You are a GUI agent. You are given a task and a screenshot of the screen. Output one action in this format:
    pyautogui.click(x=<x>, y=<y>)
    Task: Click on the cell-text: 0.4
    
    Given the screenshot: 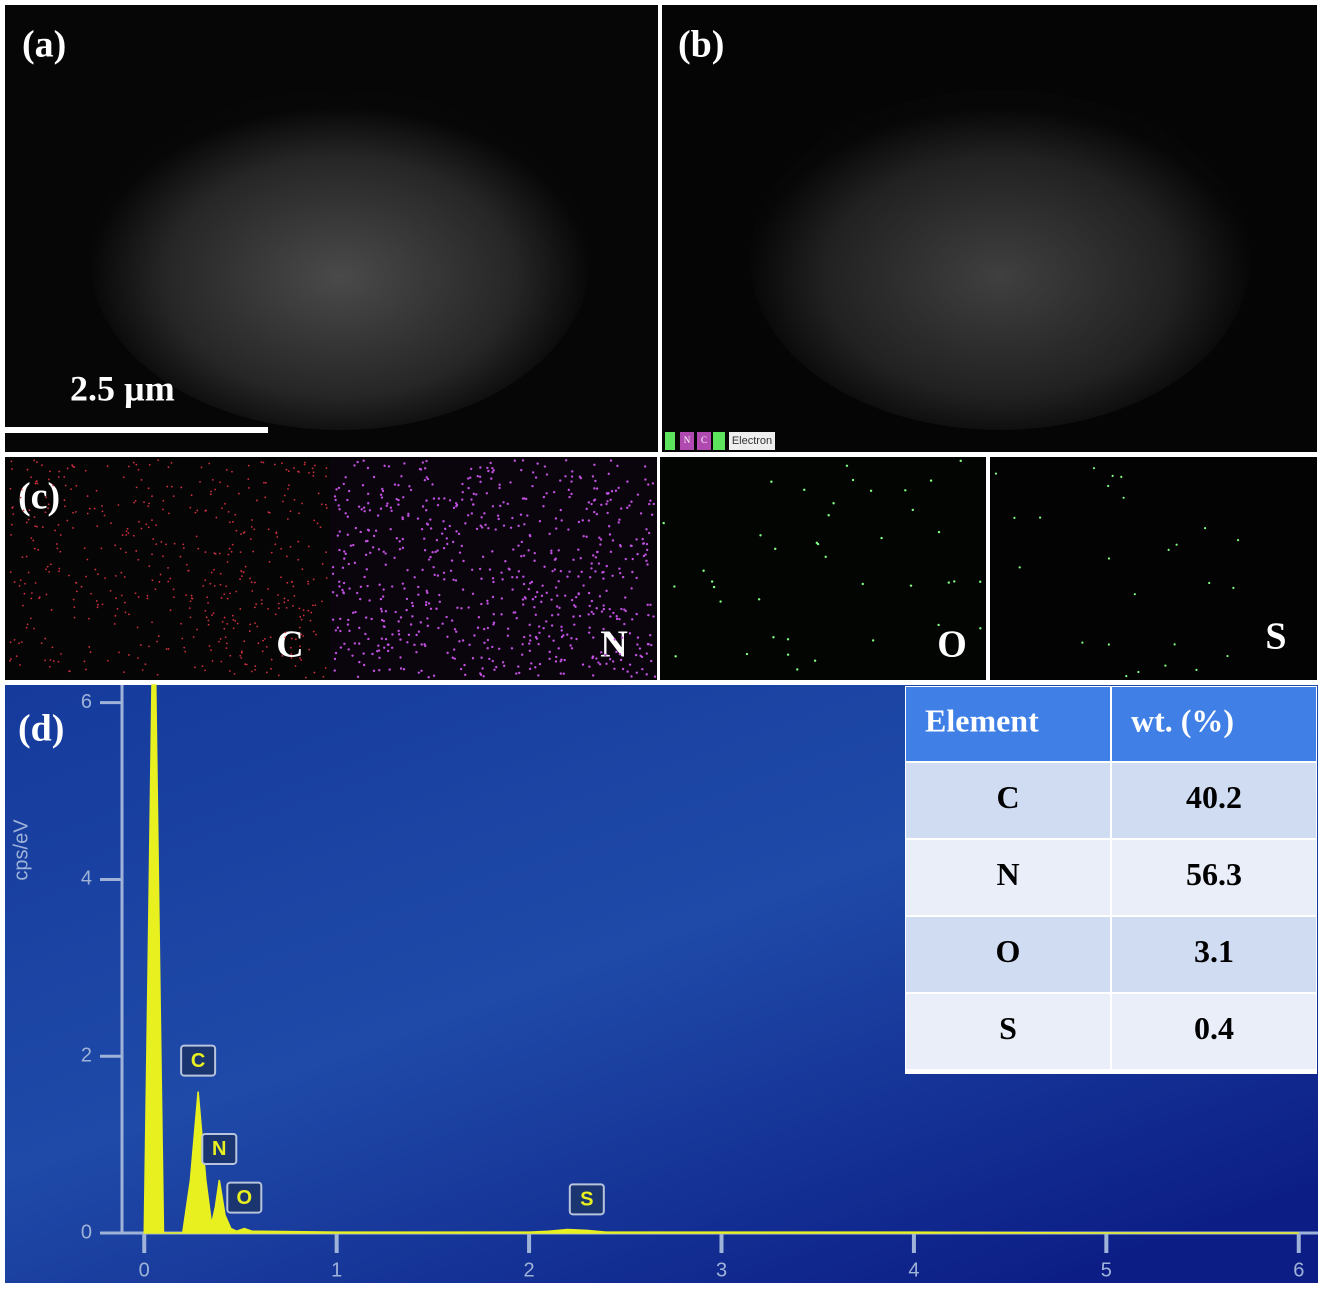 What is the action you would take?
    pyautogui.click(x=1214, y=1028)
    